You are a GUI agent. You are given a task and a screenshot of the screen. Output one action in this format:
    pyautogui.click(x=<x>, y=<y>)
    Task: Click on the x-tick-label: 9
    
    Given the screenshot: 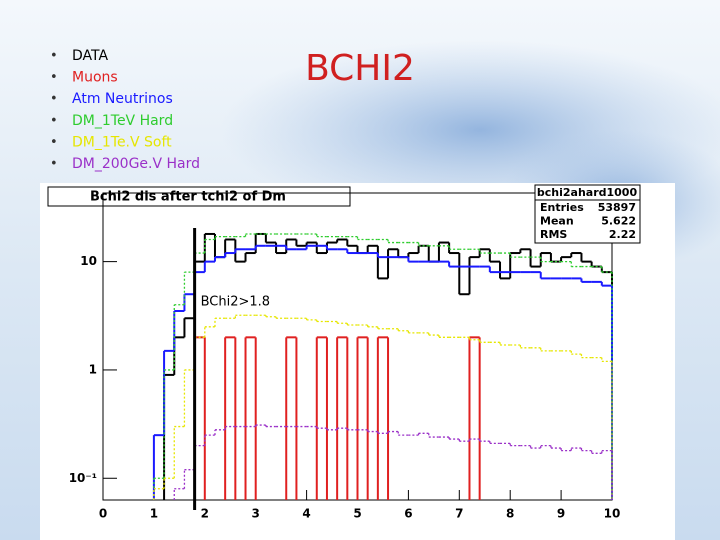 What is the action you would take?
    pyautogui.click(x=561, y=514)
    